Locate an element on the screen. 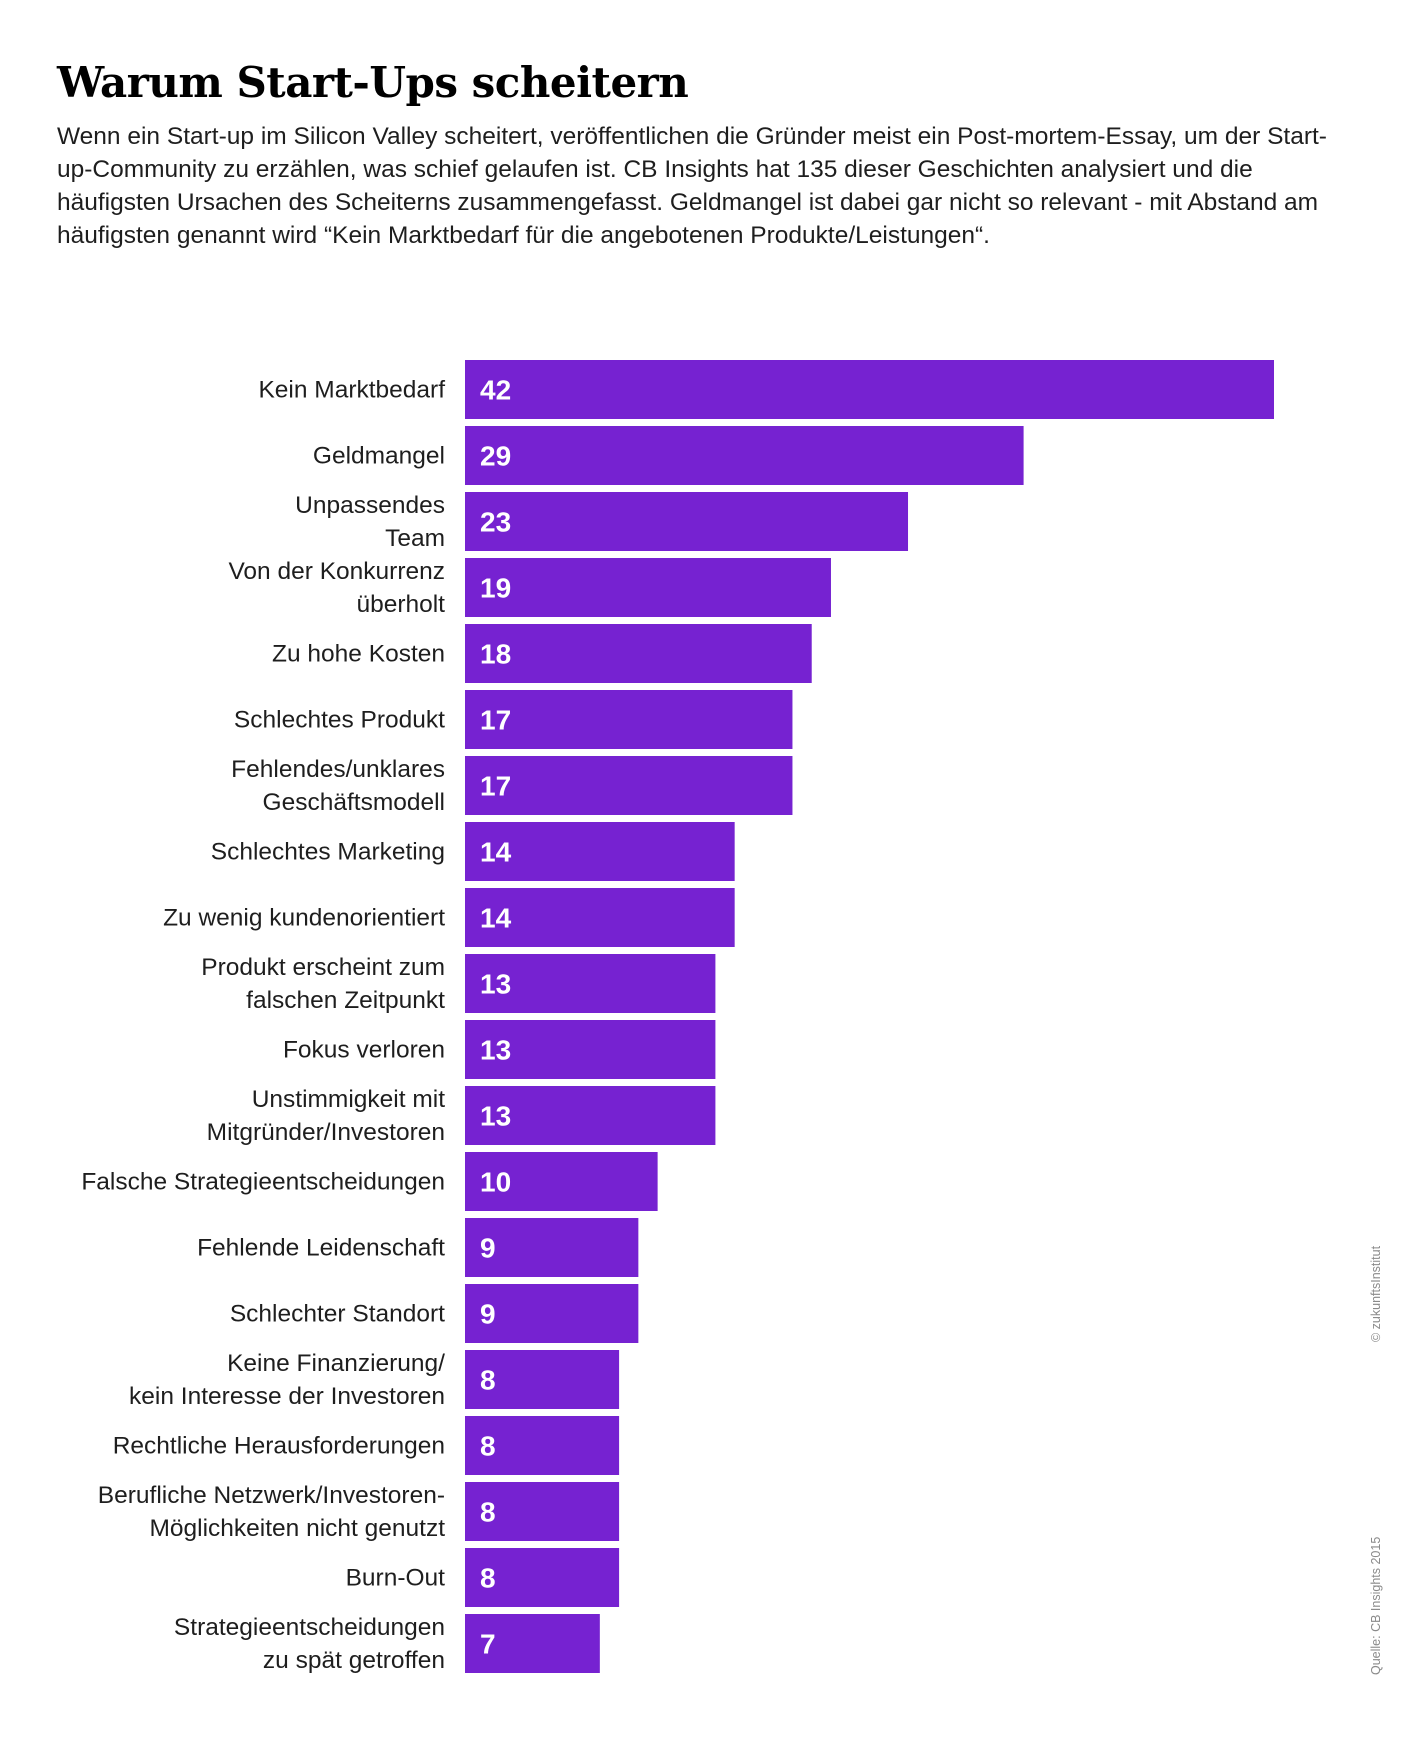  category-label: Zu hohe Kosten is located at coordinates (358, 654).